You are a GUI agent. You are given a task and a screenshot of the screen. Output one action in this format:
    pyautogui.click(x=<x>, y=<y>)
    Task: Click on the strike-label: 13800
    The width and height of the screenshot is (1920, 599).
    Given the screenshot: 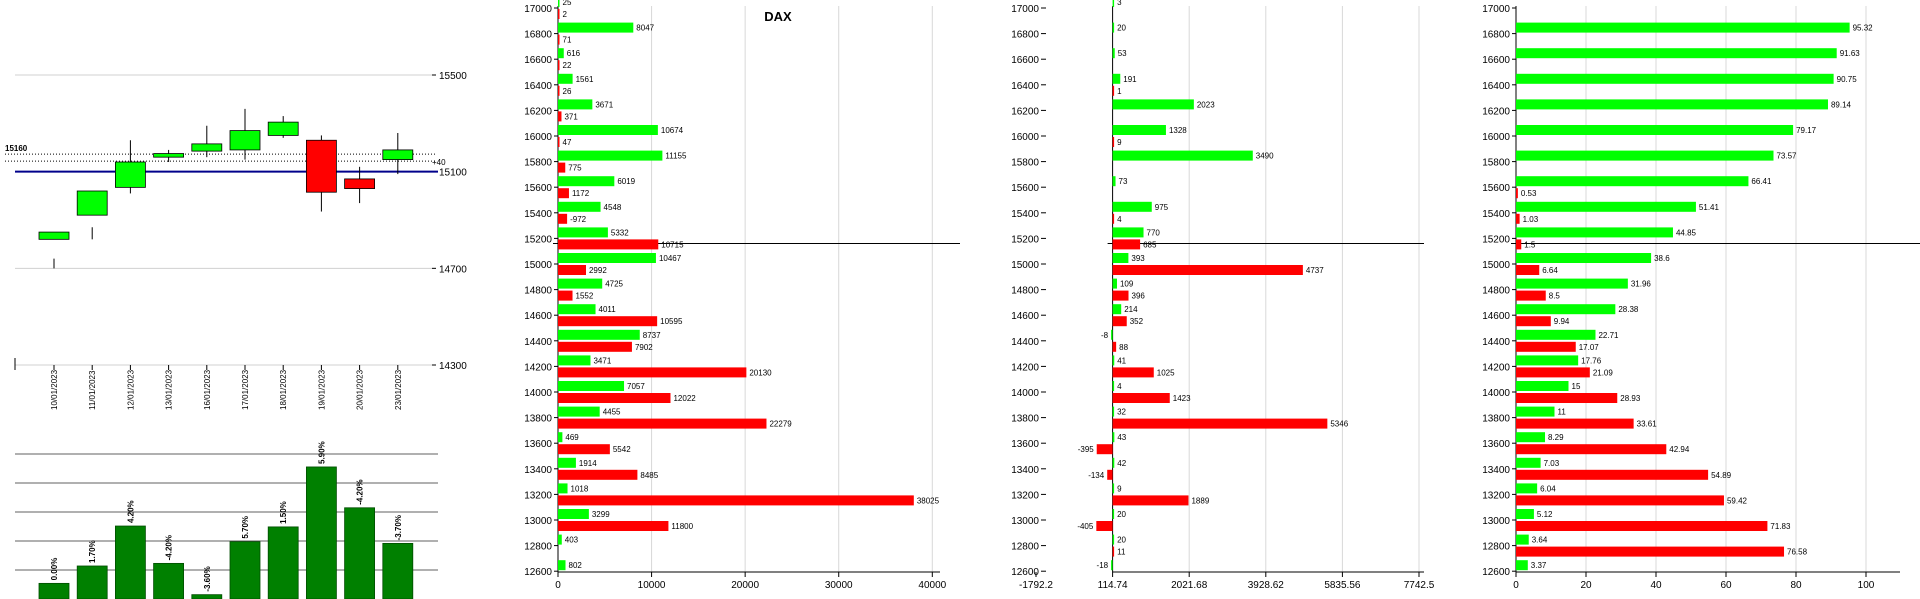 What is the action you would take?
    pyautogui.click(x=1496, y=419)
    